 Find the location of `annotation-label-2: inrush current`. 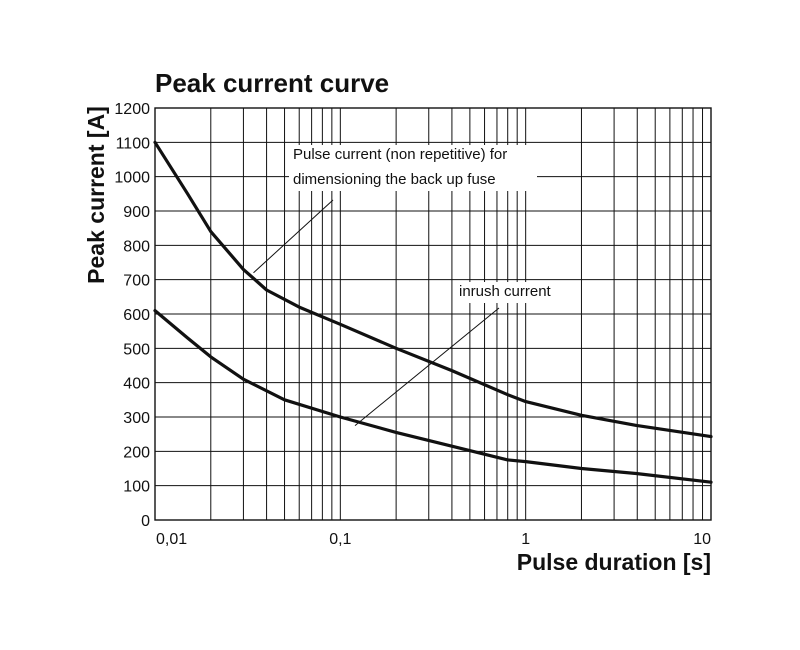

annotation-label-2: inrush current is located at coordinates (505, 291).